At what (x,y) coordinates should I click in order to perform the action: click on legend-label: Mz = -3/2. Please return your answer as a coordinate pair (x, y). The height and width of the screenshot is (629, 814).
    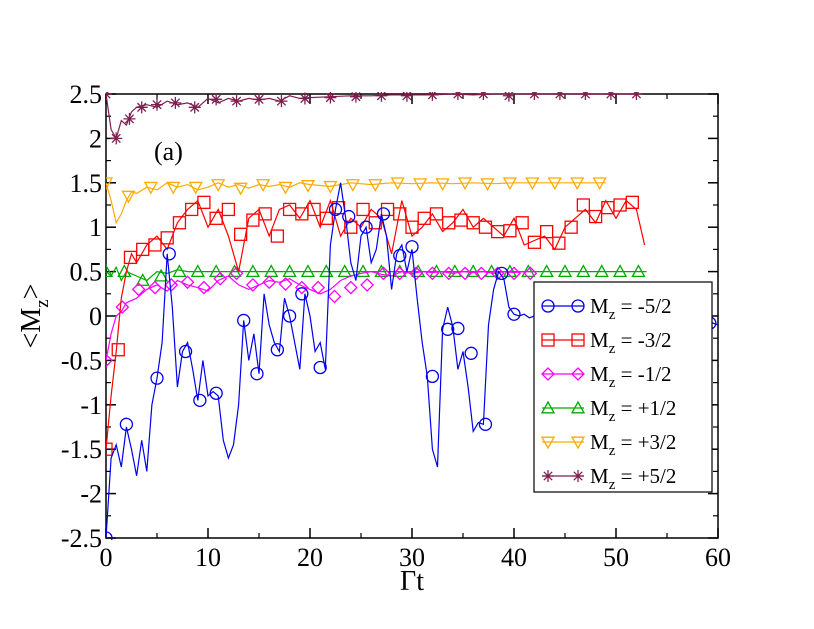
    Looking at the image, I should click on (631, 342).